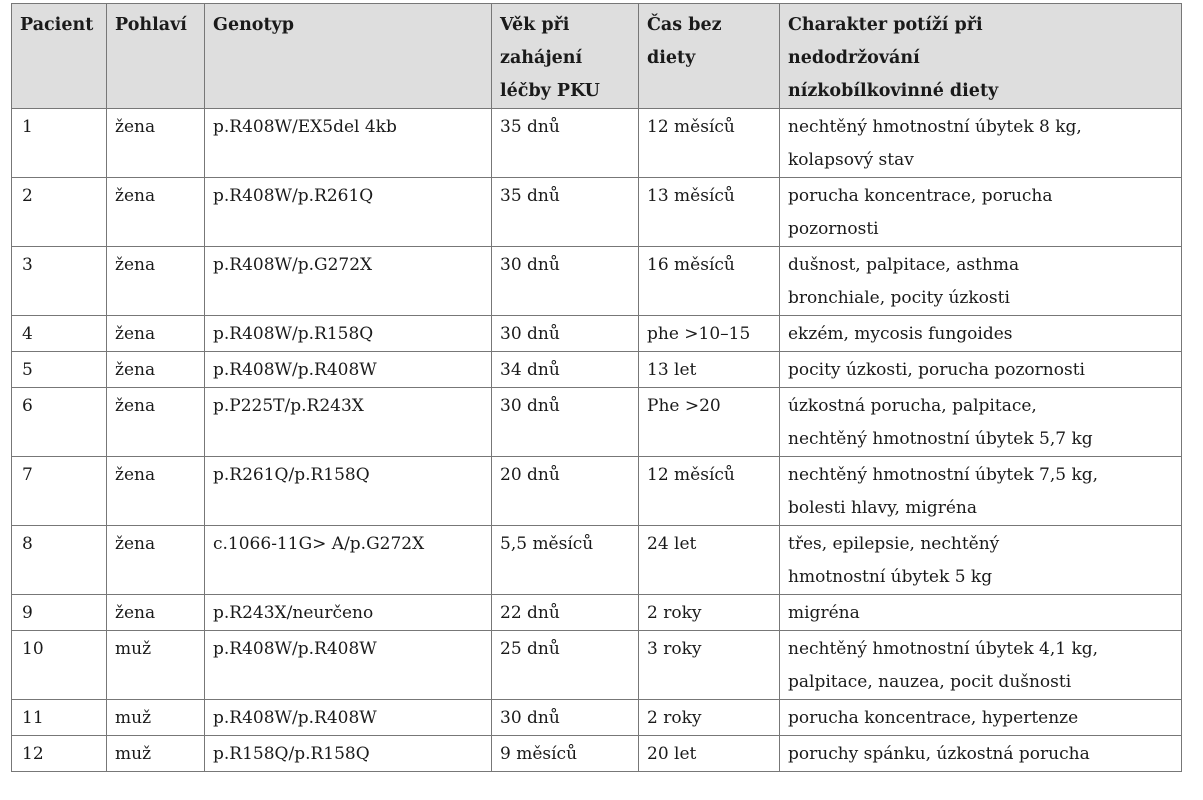 This screenshot has height=800, width=1203. Describe the element at coordinates (27, 334) in the screenshot. I see `cell-pacient-text: 4` at that location.